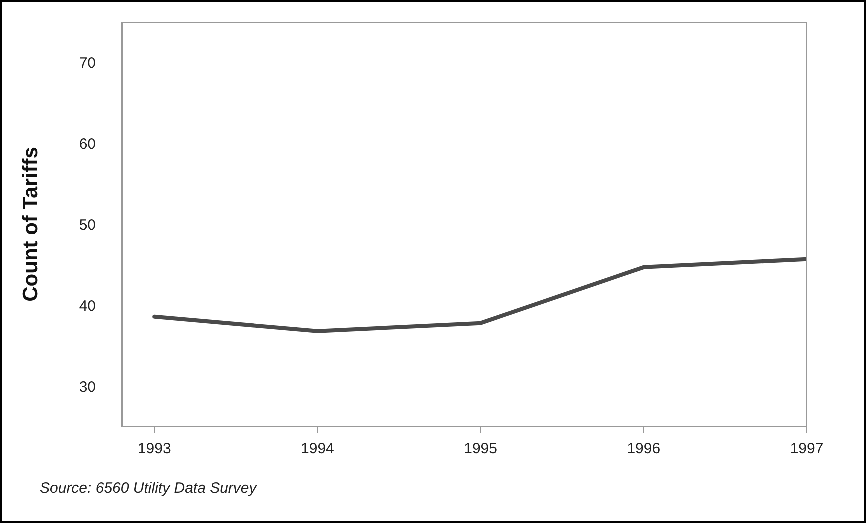 The image size is (866, 523). I want to click on y-tick-label: 30, so click(87, 387).